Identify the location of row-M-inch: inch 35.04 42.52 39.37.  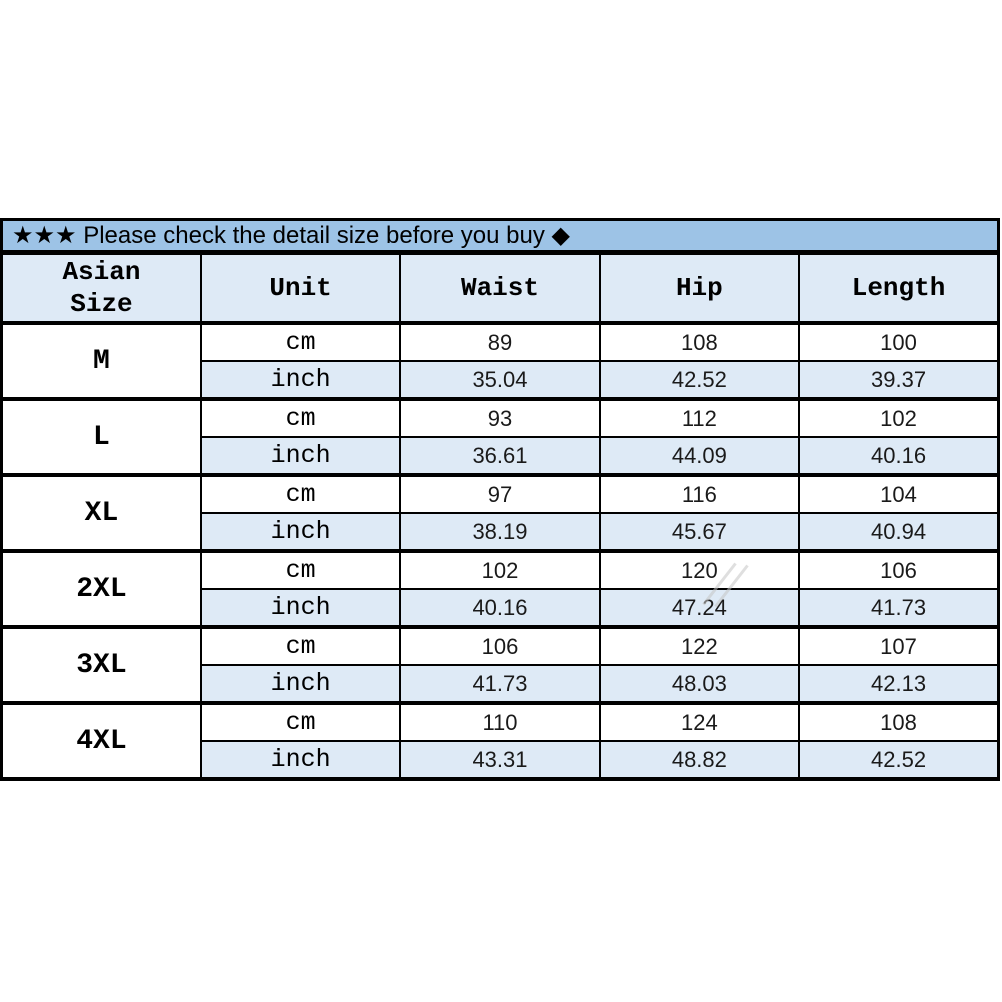
(501, 380).